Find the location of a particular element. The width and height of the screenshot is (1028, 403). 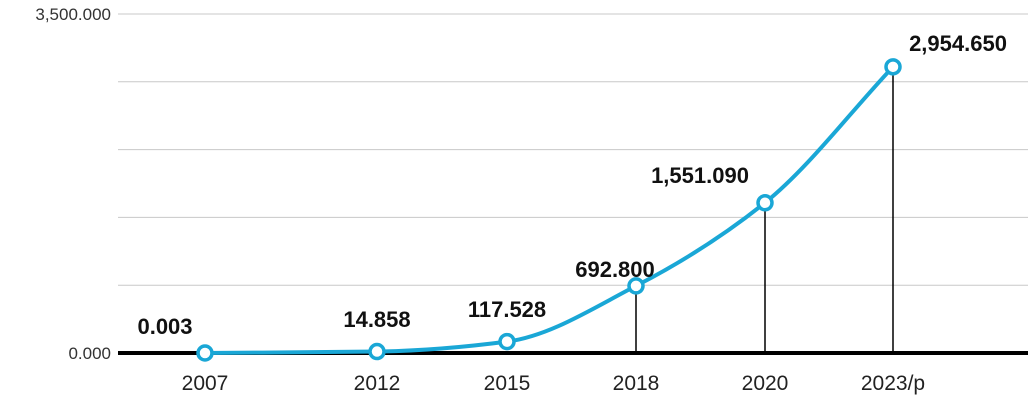

x-tick-label: 2012 is located at coordinates (377, 383).